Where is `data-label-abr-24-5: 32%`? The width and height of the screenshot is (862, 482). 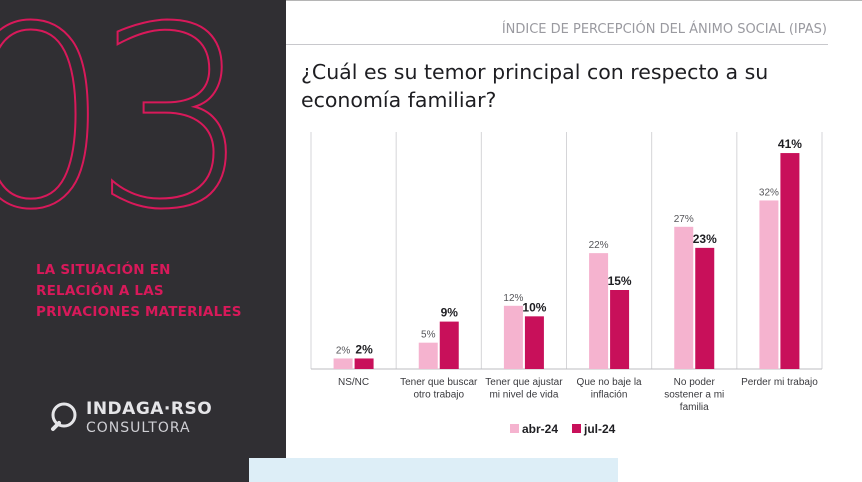
data-label-abr-24-5: 32% is located at coordinates (769, 192).